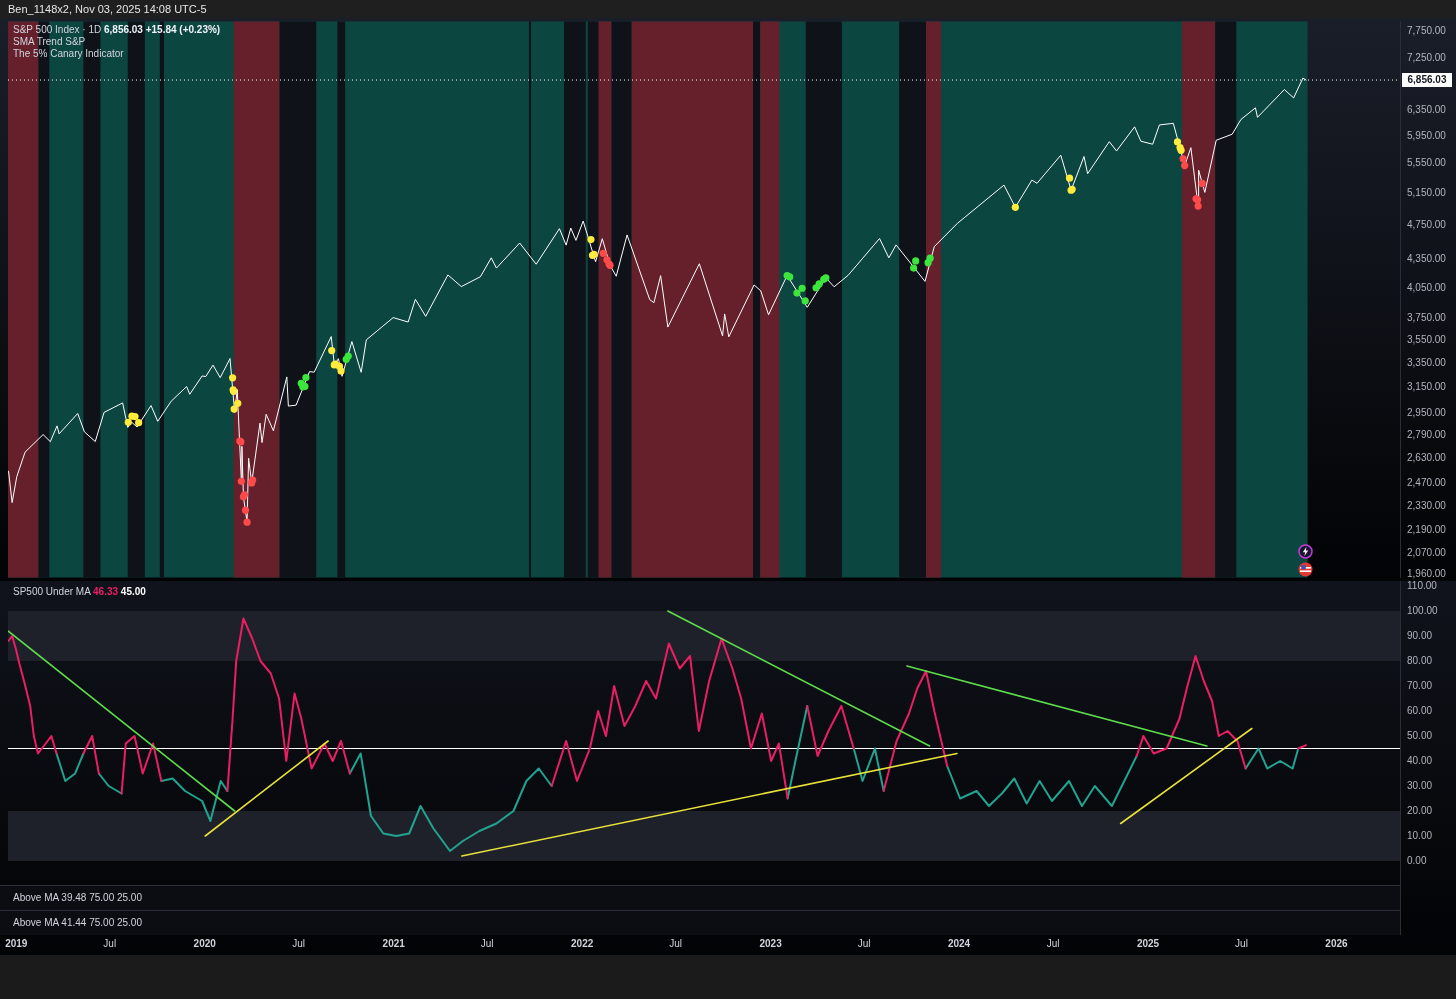  What do you see at coordinates (1427, 482) in the screenshot?
I see `y-tick-label: 2,470.00` at bounding box center [1427, 482].